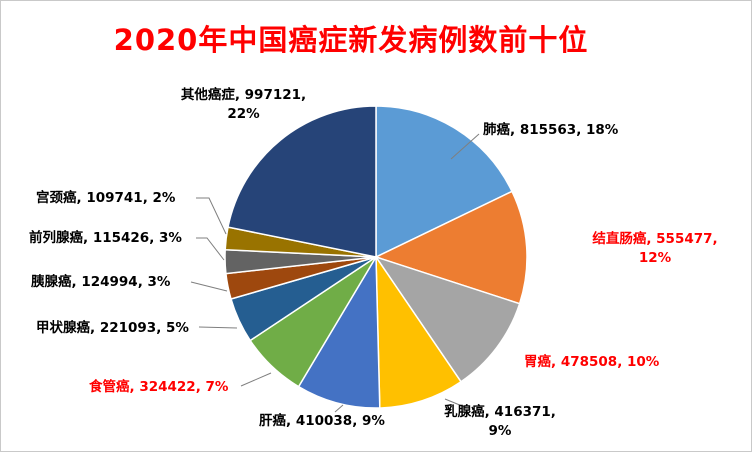 This screenshot has height=452, width=752. What do you see at coordinates (500, 421) in the screenshot?
I see `pie-label-3: 乳腺癌, 416371, 9%` at bounding box center [500, 421].